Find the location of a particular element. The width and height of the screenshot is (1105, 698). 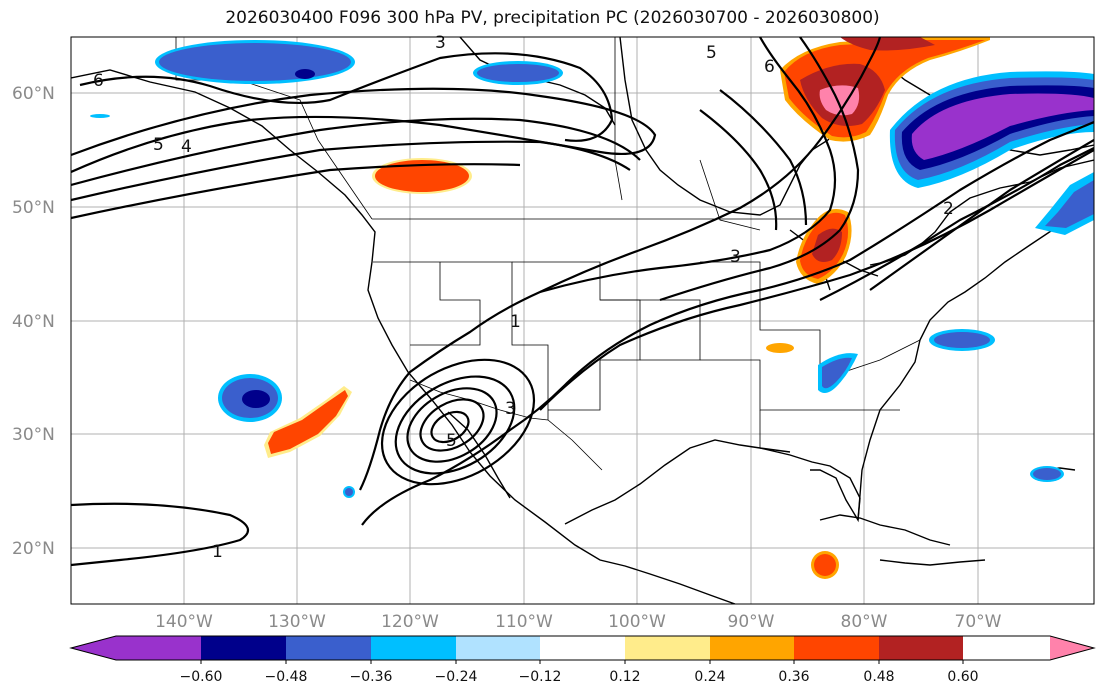

colorbar-tick-label: −0.48 is located at coordinates (286, 677).